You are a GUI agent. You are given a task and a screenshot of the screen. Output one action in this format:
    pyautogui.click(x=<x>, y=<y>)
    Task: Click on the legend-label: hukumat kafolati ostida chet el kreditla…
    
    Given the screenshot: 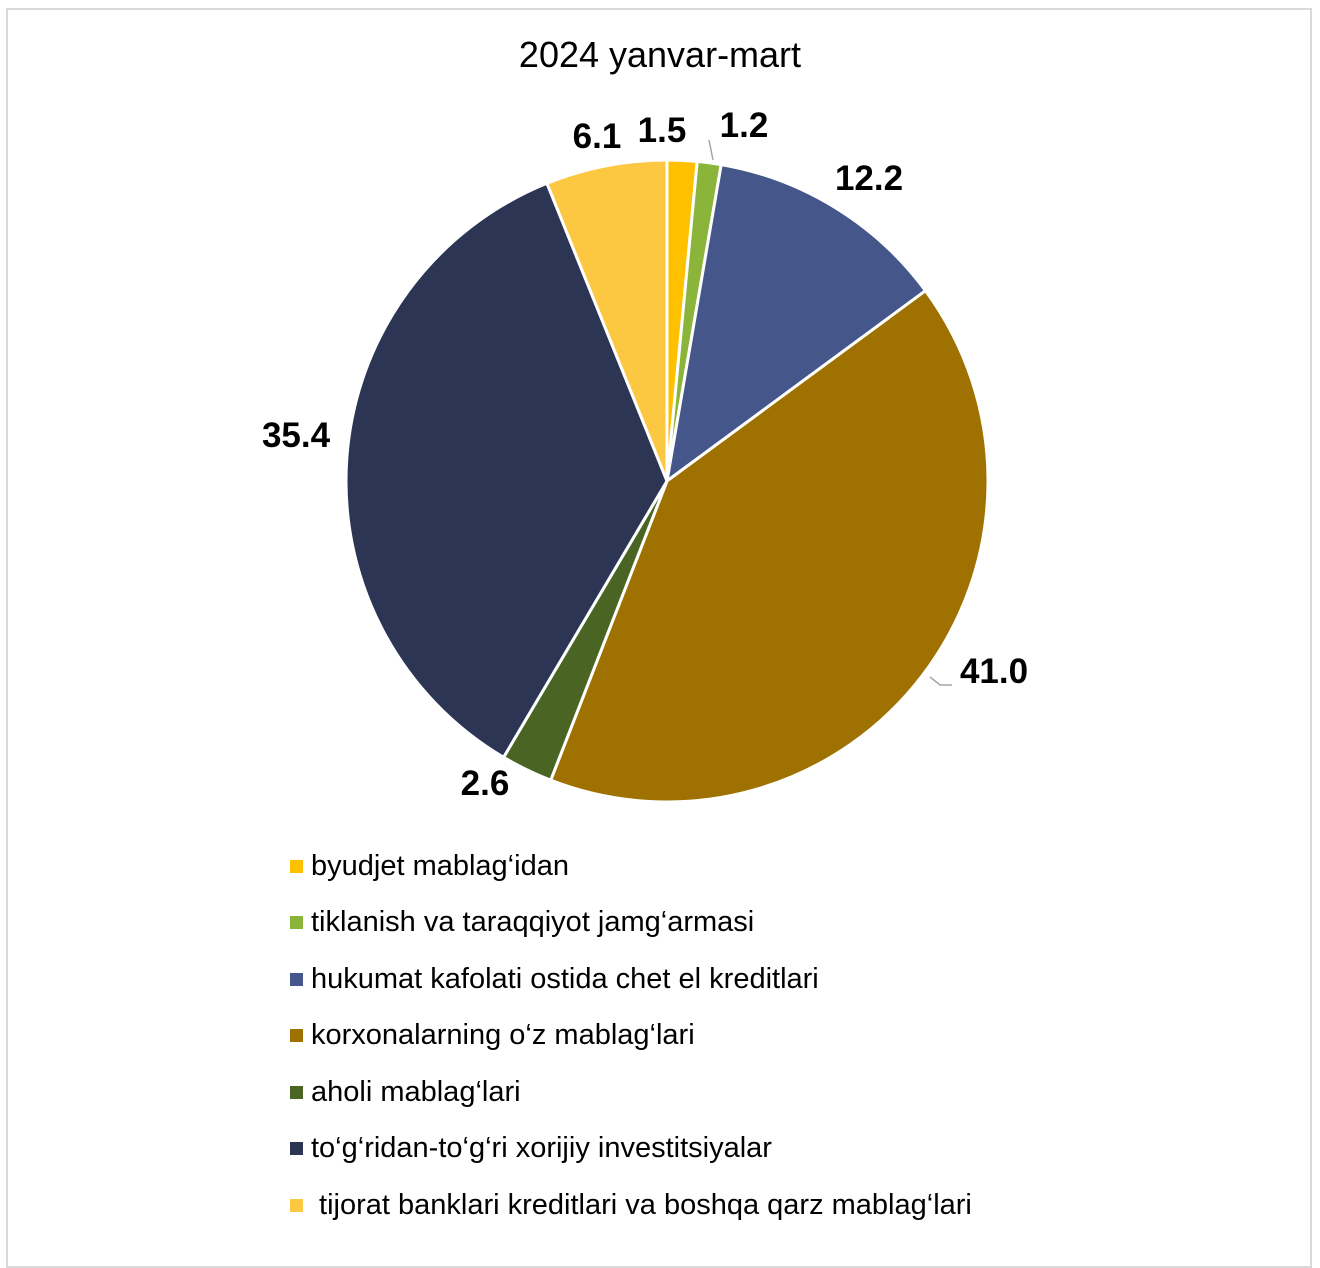 What is the action you would take?
    pyautogui.click(x=565, y=978)
    